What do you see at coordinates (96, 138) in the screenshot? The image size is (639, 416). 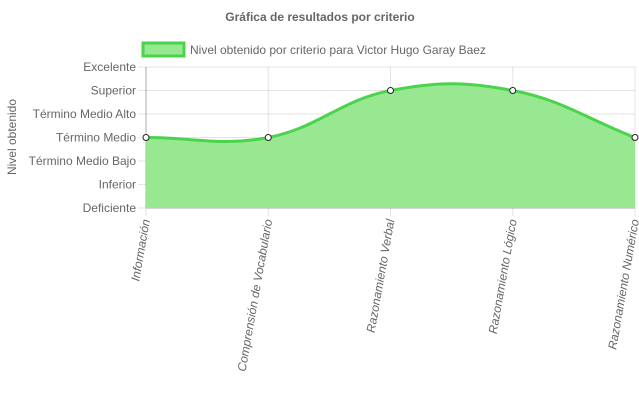 I see `y-tick-label: Término Medio` at bounding box center [96, 138].